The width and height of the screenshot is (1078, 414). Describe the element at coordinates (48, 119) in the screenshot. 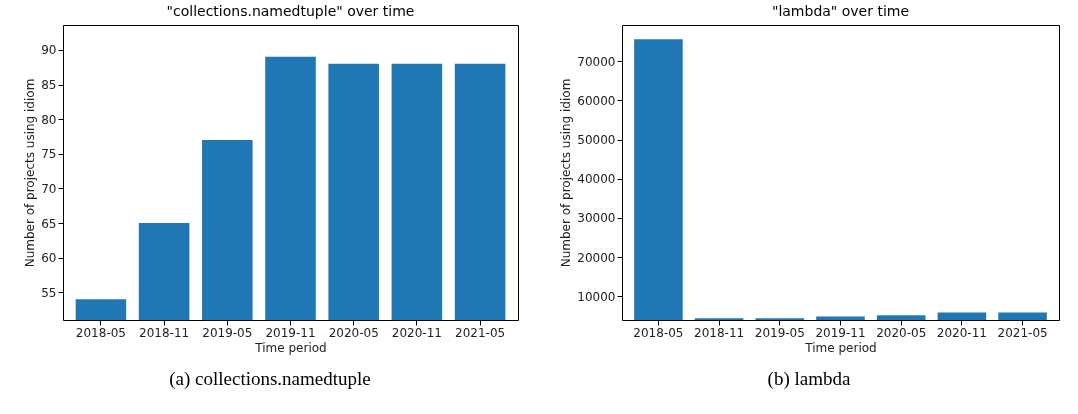

I see `y-tick-label: 80` at that location.